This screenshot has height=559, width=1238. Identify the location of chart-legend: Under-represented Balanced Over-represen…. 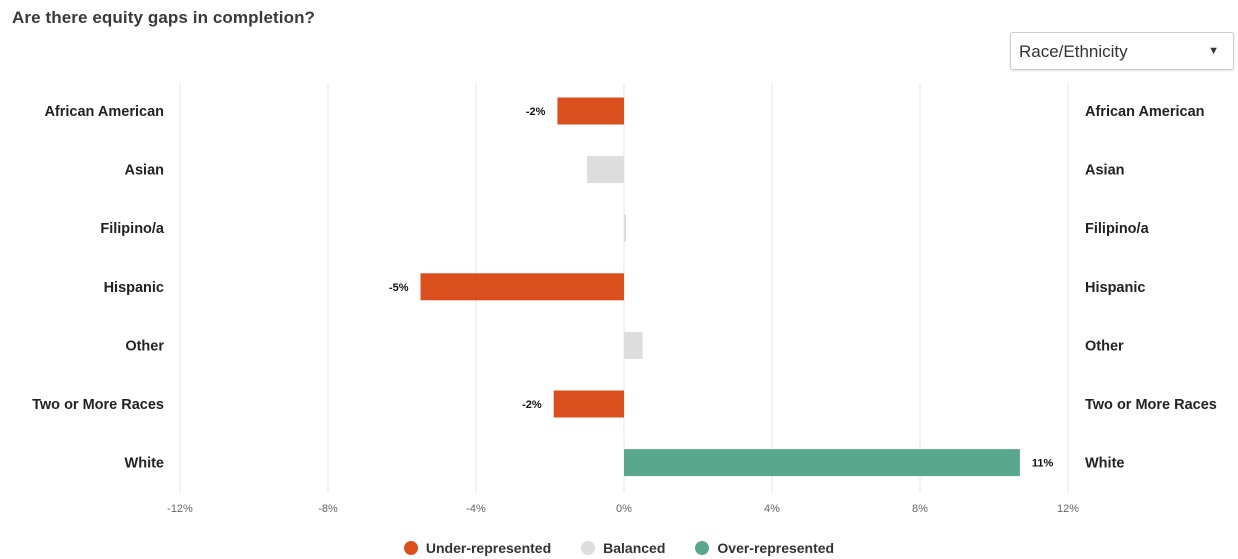
(619, 548).